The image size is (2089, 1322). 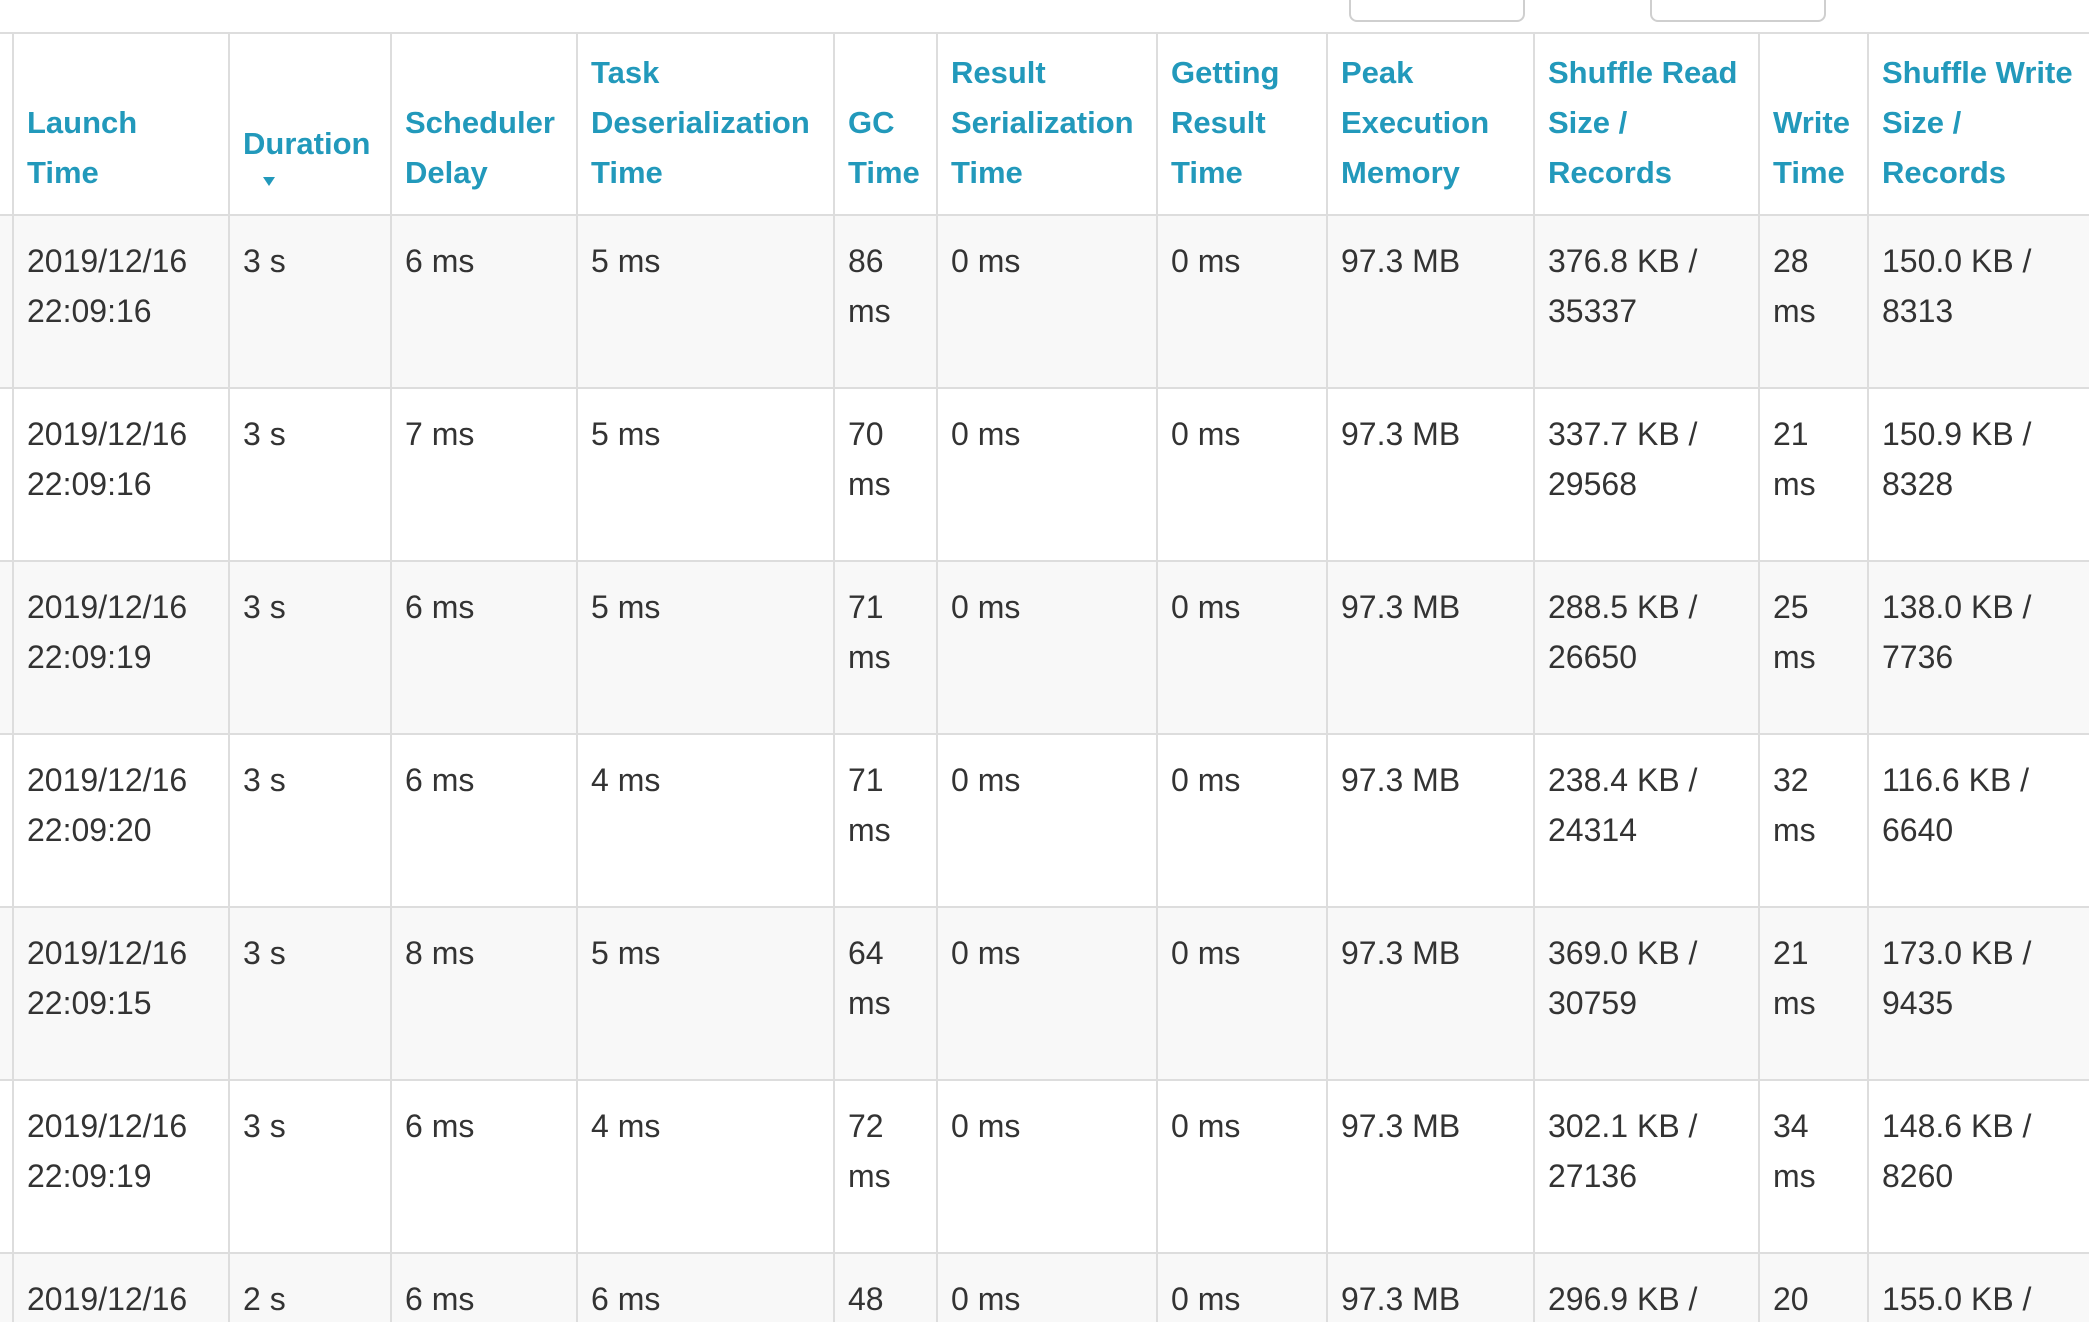 What do you see at coordinates (1646, 820) in the screenshot?
I see `cell-shuffle-read-size-records: 238.4 KB / 24314` at bounding box center [1646, 820].